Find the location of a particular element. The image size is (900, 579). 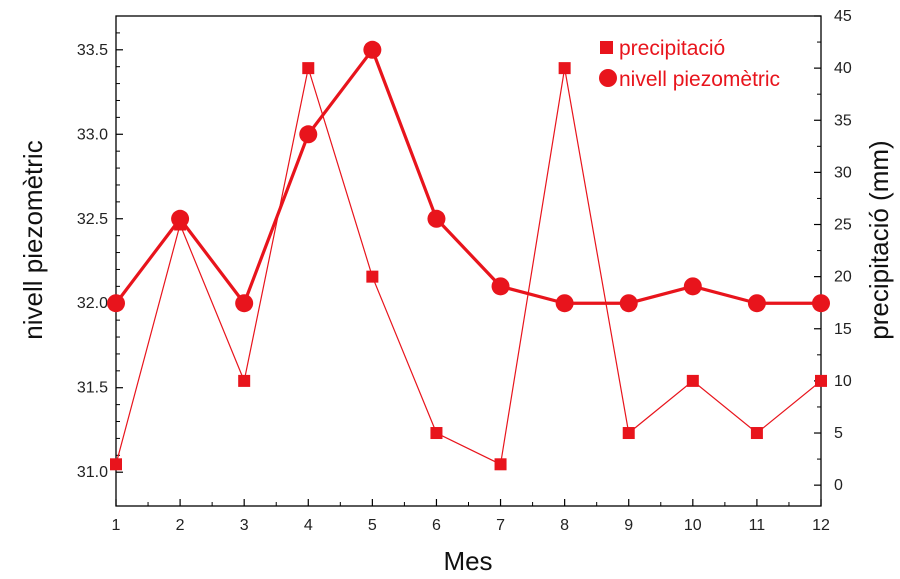

x-axis-tick-label: 6 is located at coordinates (436, 525).